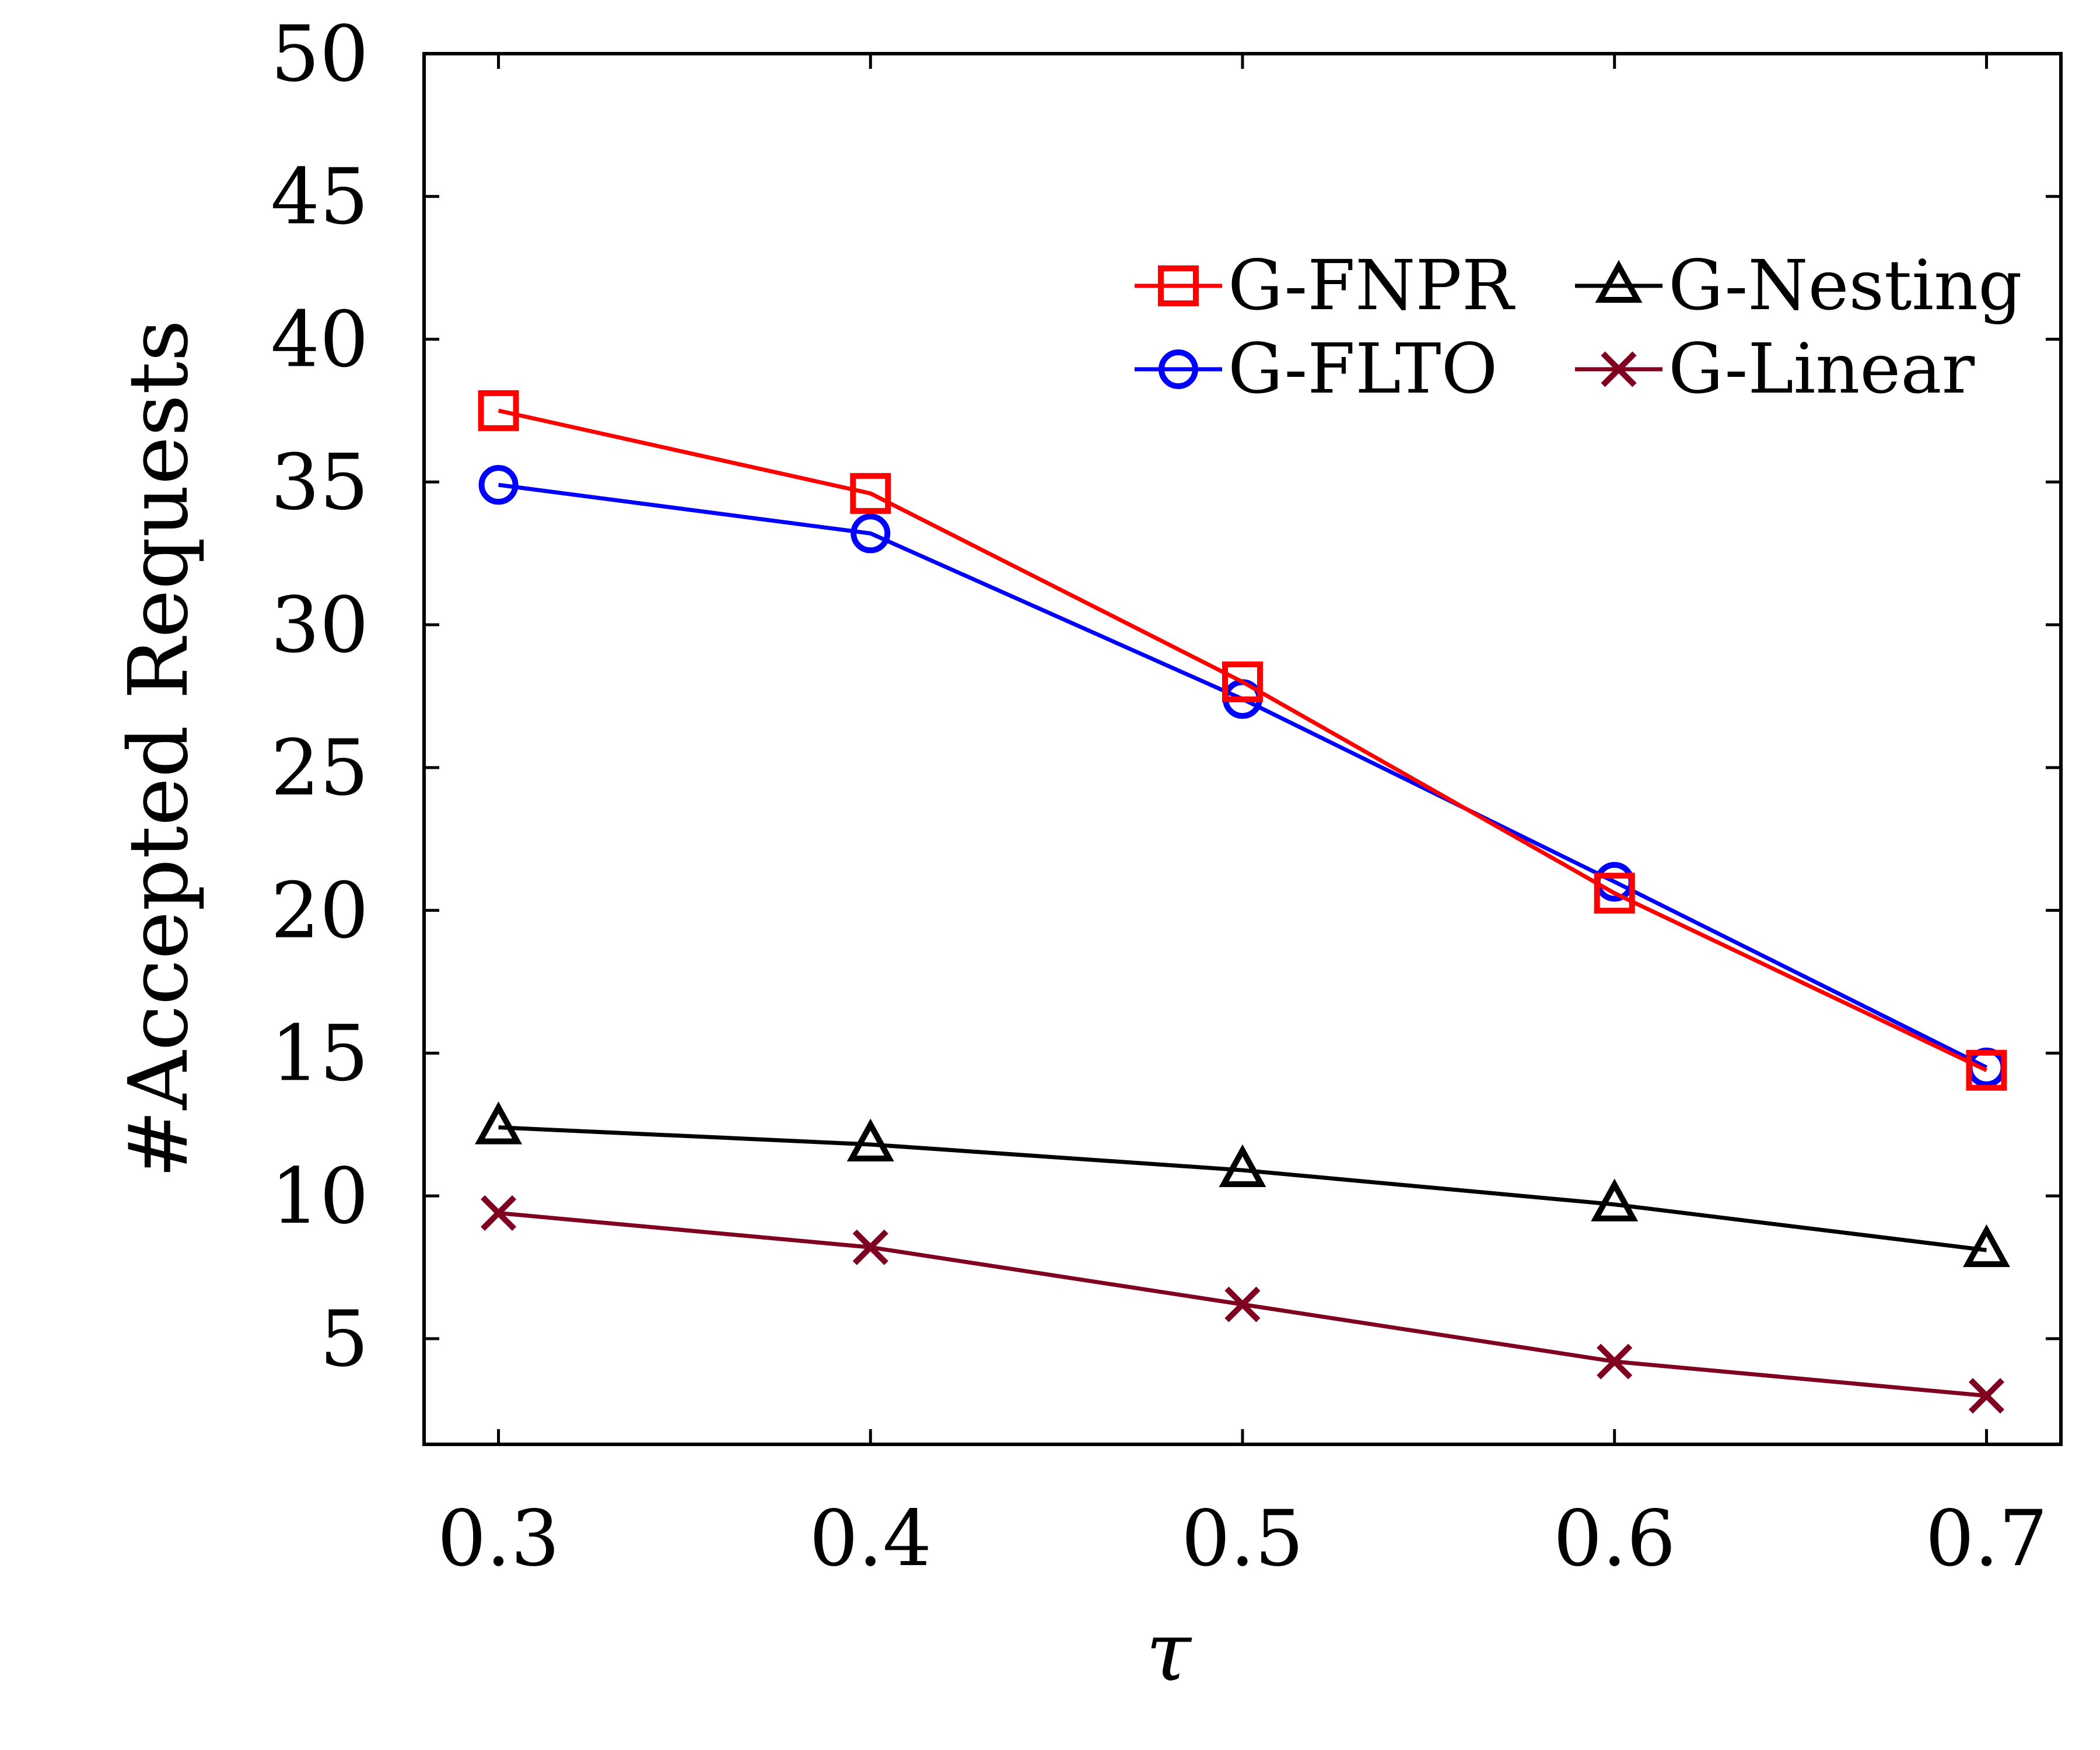 This screenshot has height=1750, width=2100. I want to click on x-tick-label: 0.4, so click(870, 1539).